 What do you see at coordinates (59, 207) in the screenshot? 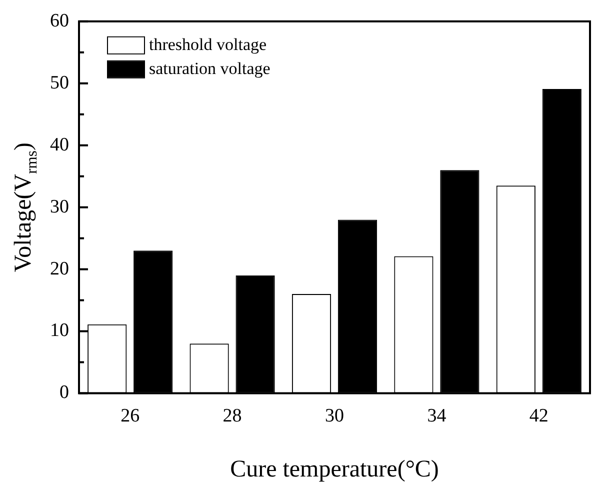
I see `y-tick-label: 30` at bounding box center [59, 207].